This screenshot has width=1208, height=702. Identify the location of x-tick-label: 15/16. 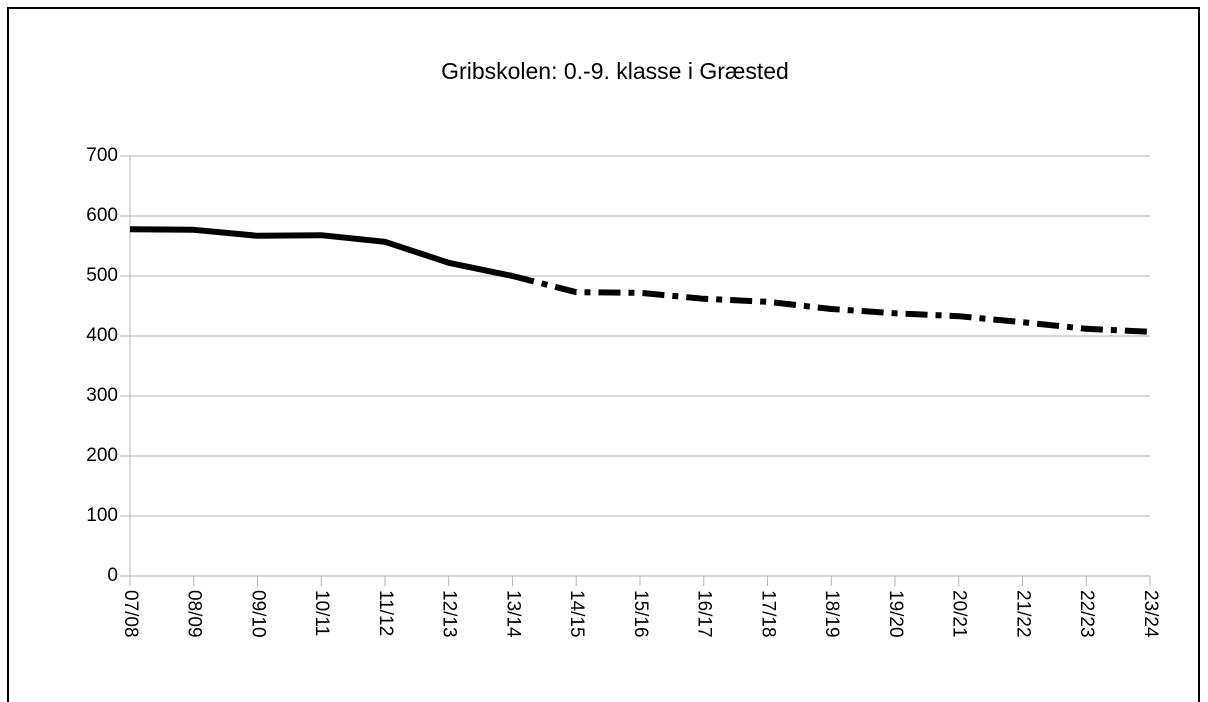
(640, 614).